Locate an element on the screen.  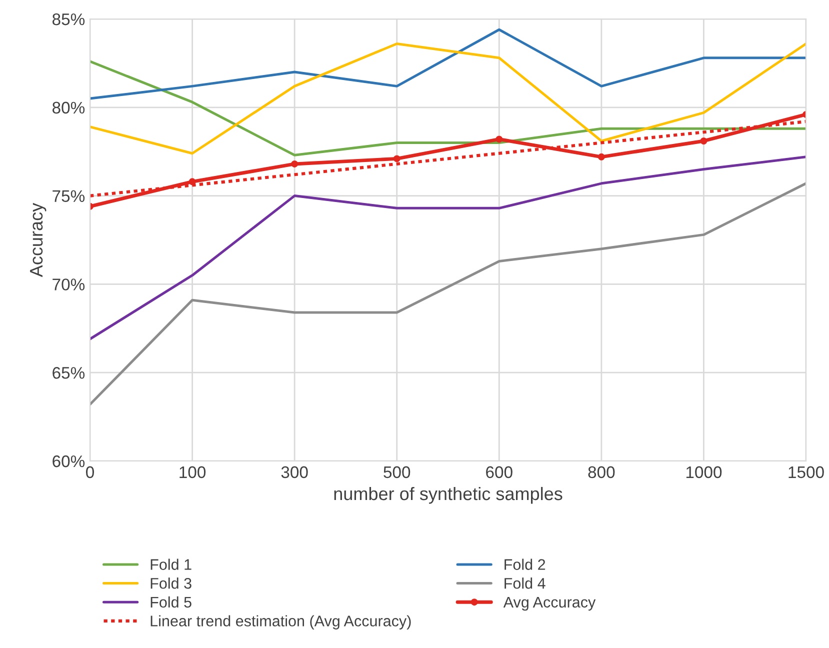
y-tick-label: 60% is located at coordinates (68, 461).